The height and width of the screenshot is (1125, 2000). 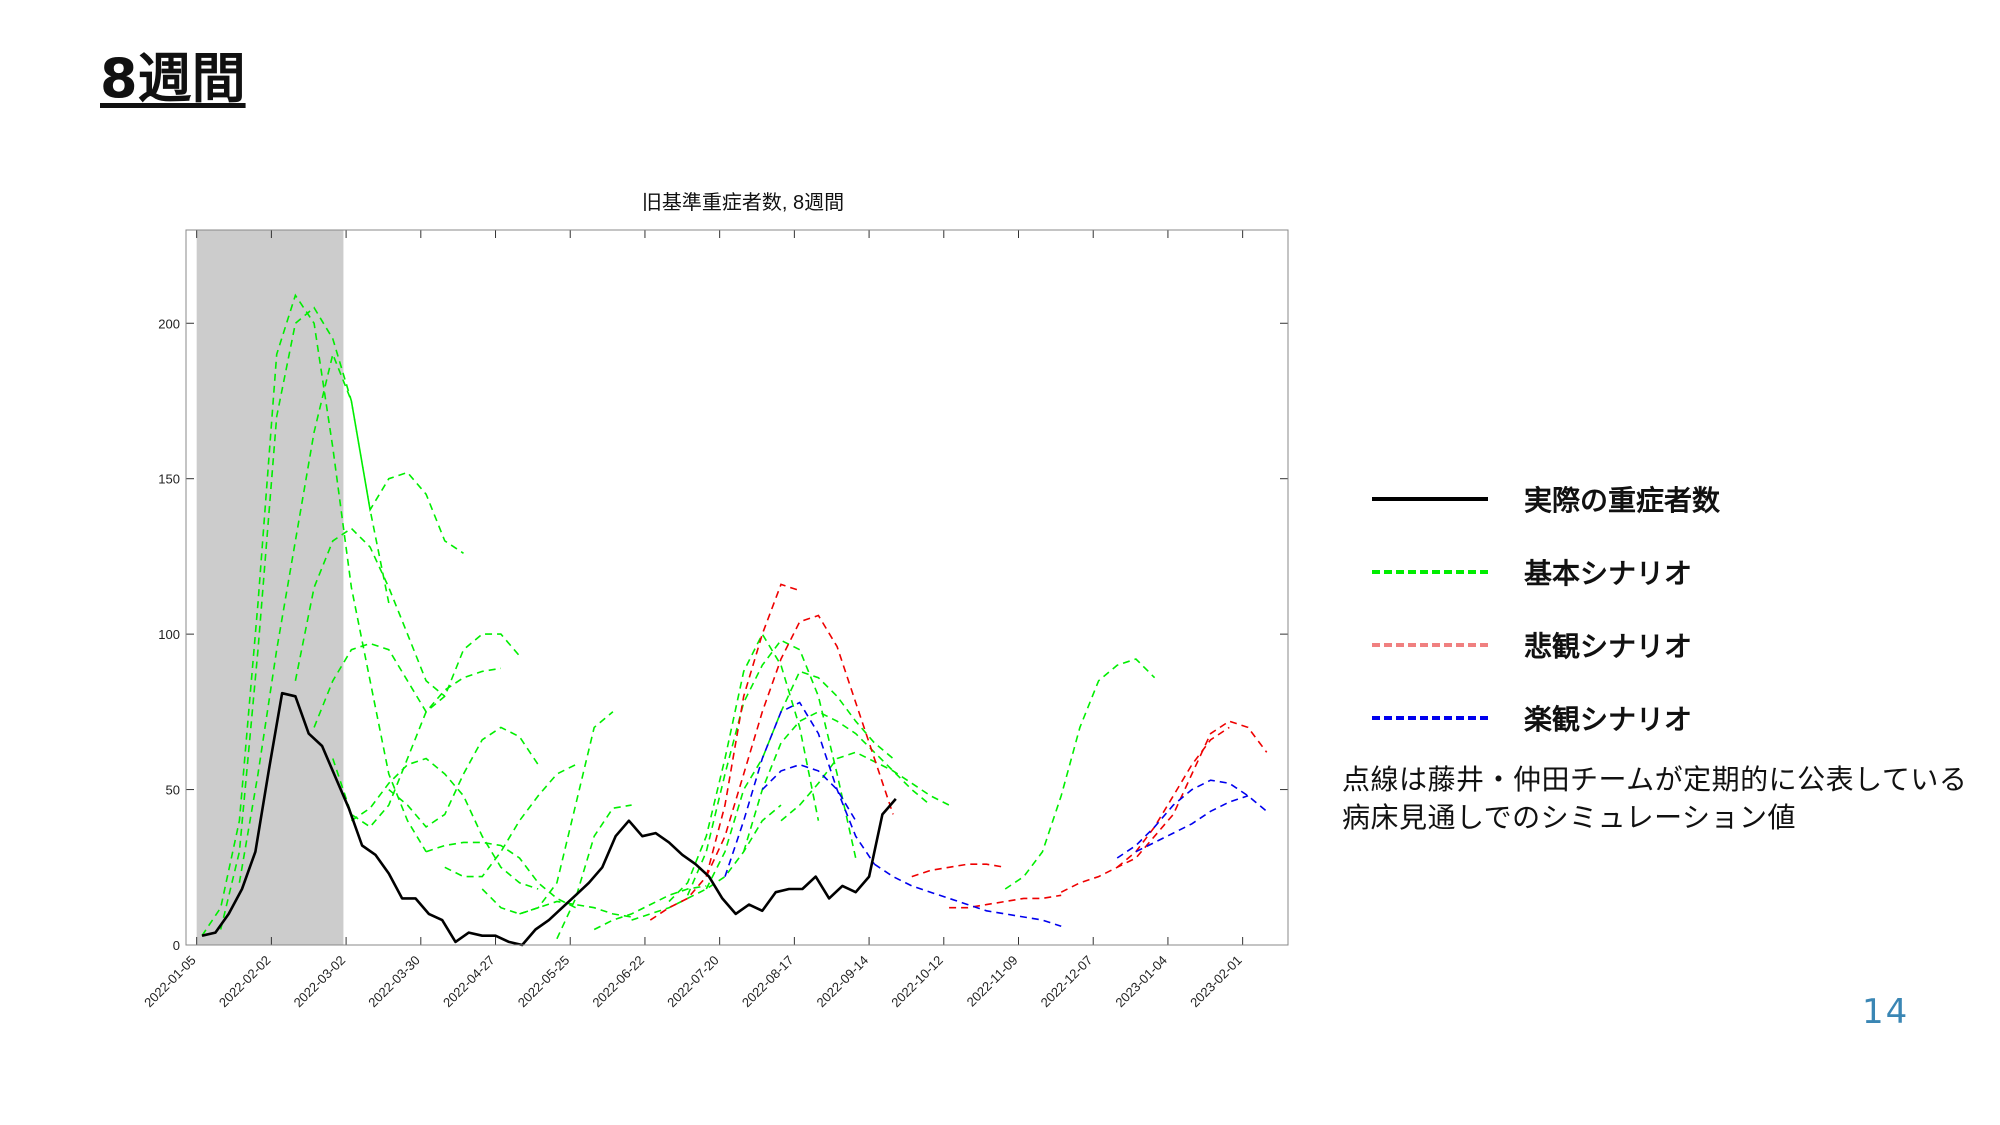 I want to click on x-tick-label: 2023-01-04, so click(x=1141, y=982).